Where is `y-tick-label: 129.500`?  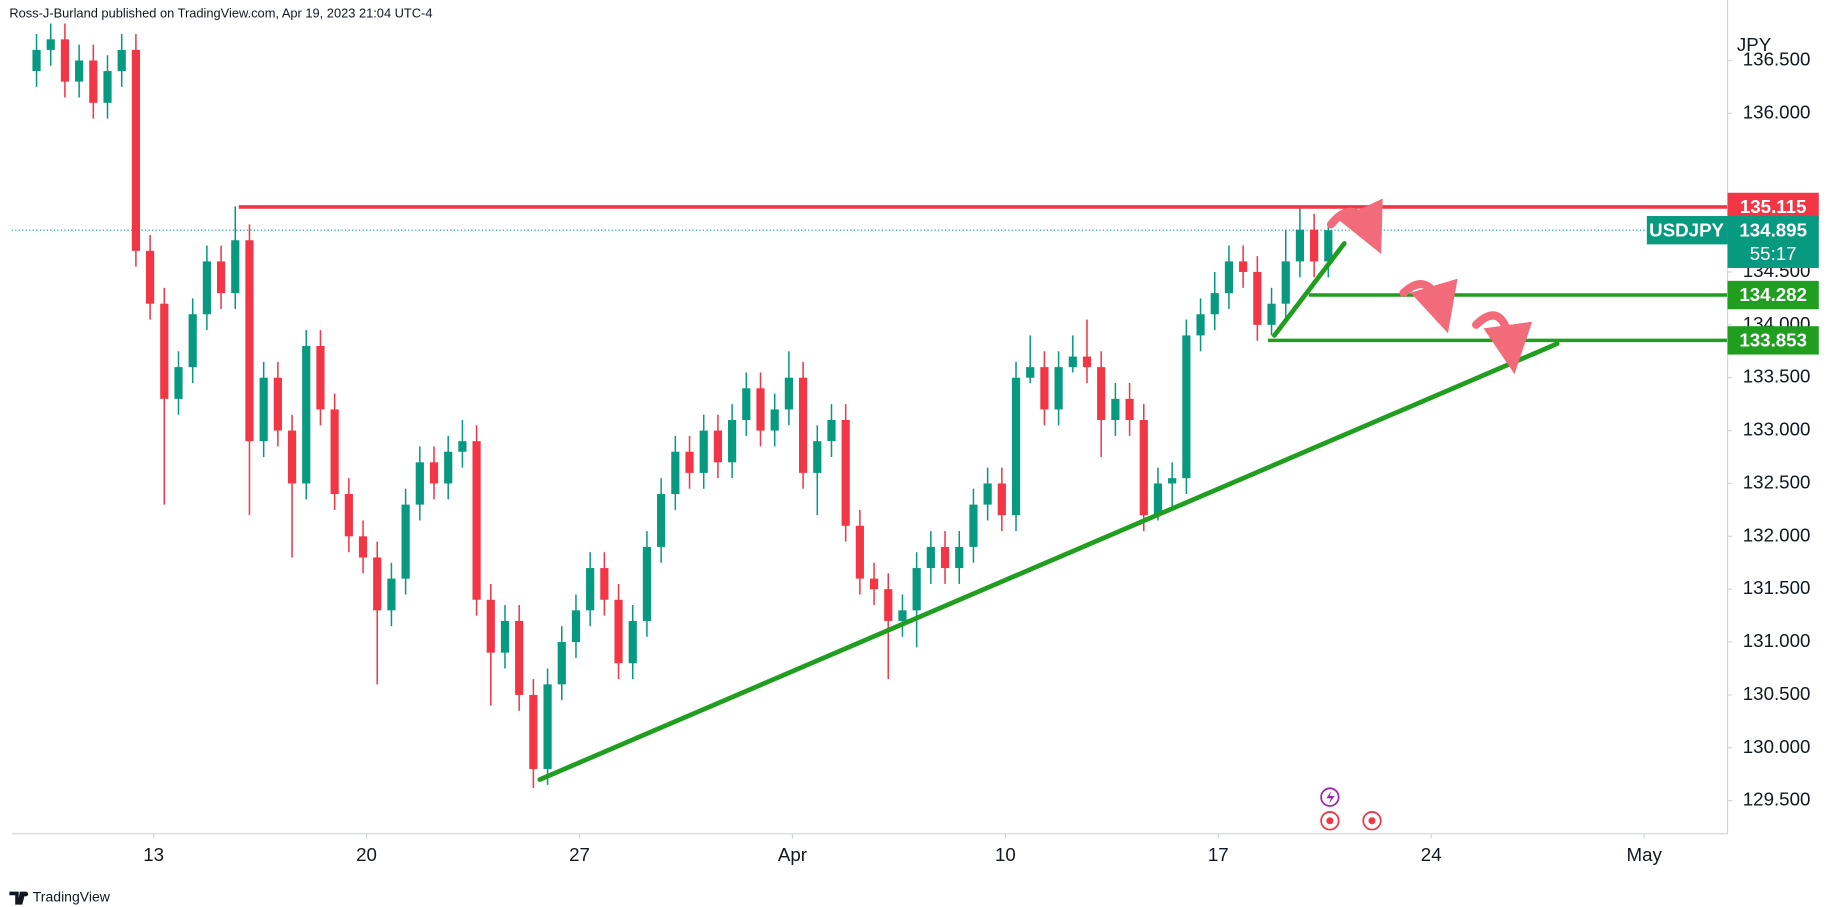
y-tick-label: 129.500 is located at coordinates (1777, 799).